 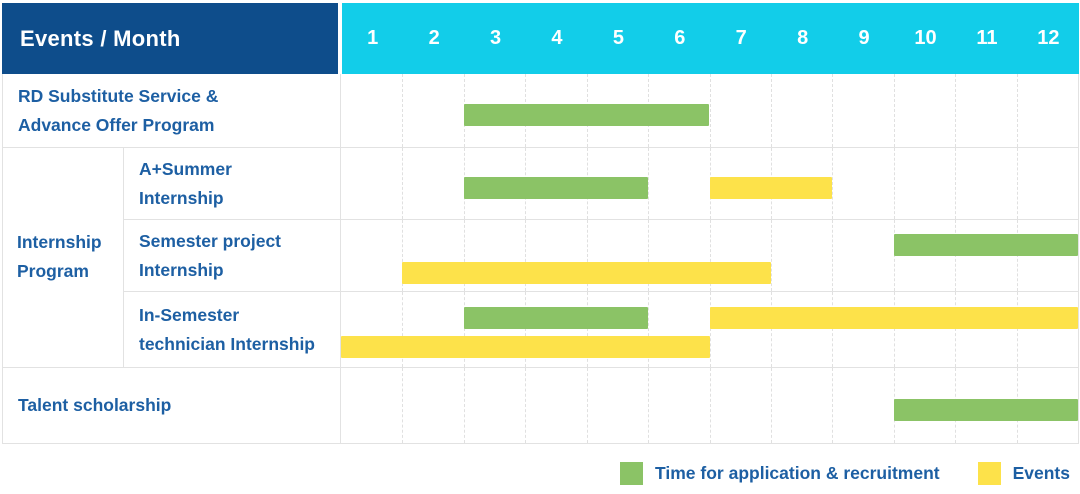 I want to click on month-header-3: 3, so click(x=495, y=38).